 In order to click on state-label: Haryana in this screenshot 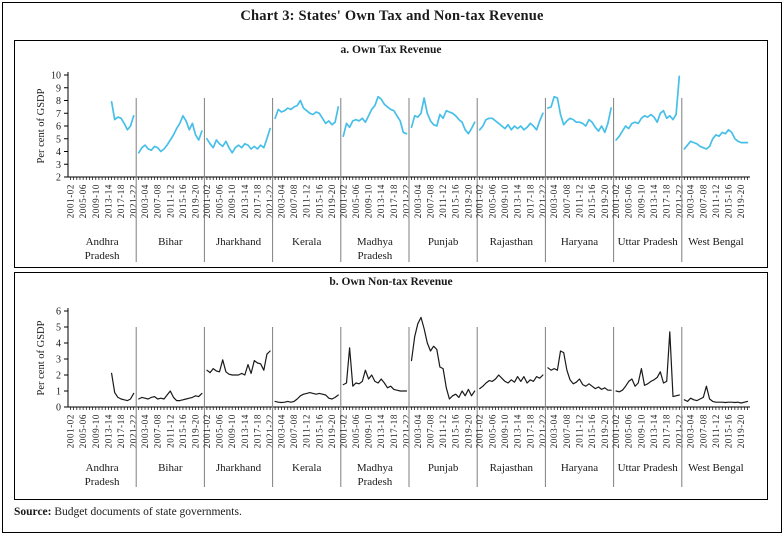, I will do `click(579, 242)`.